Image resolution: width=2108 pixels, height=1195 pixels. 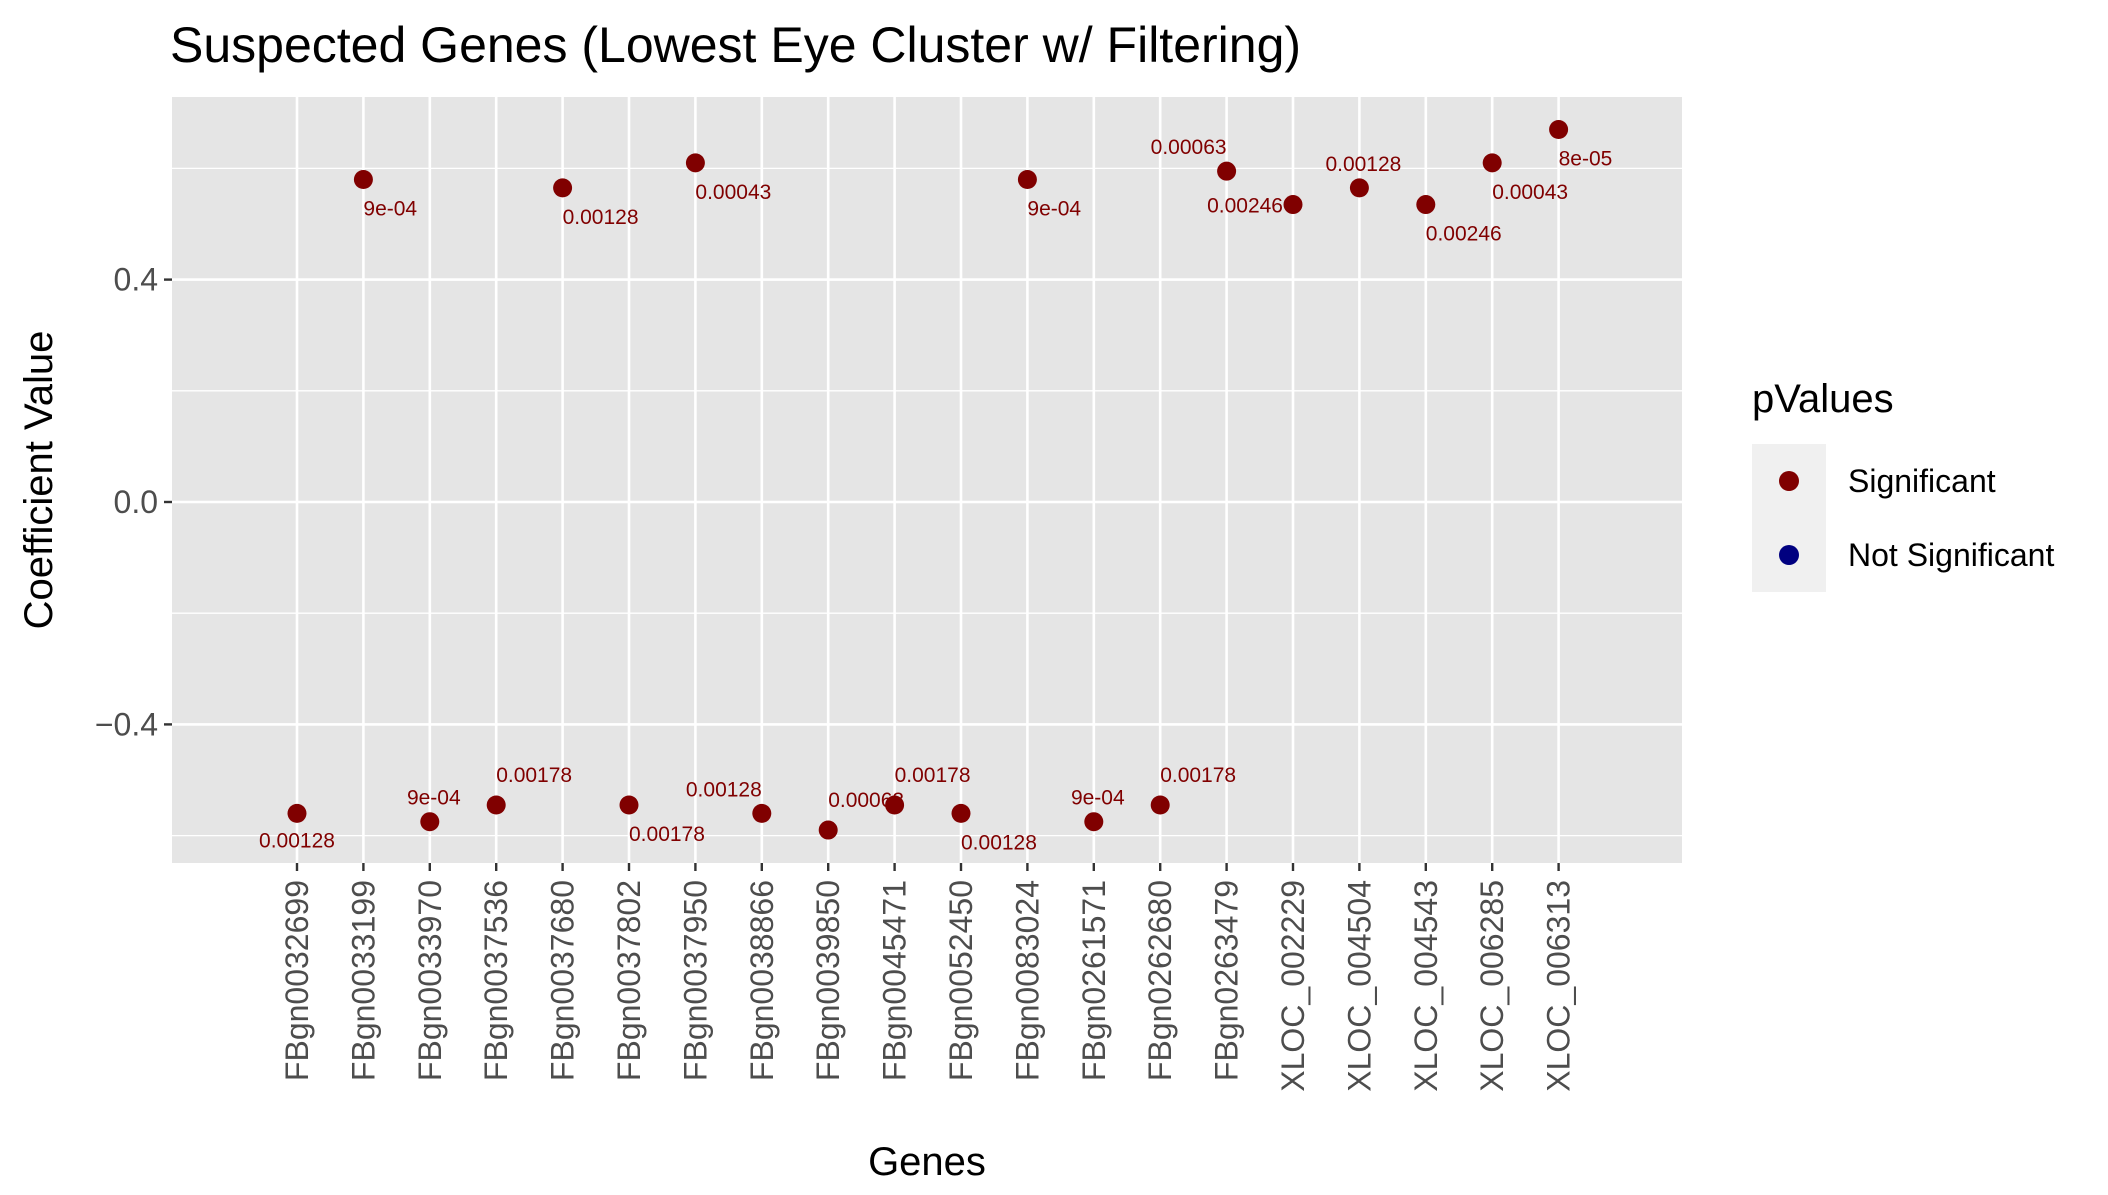 What do you see at coordinates (1426, 986) in the screenshot?
I see `x-tick-label: XLOC_004543` at bounding box center [1426, 986].